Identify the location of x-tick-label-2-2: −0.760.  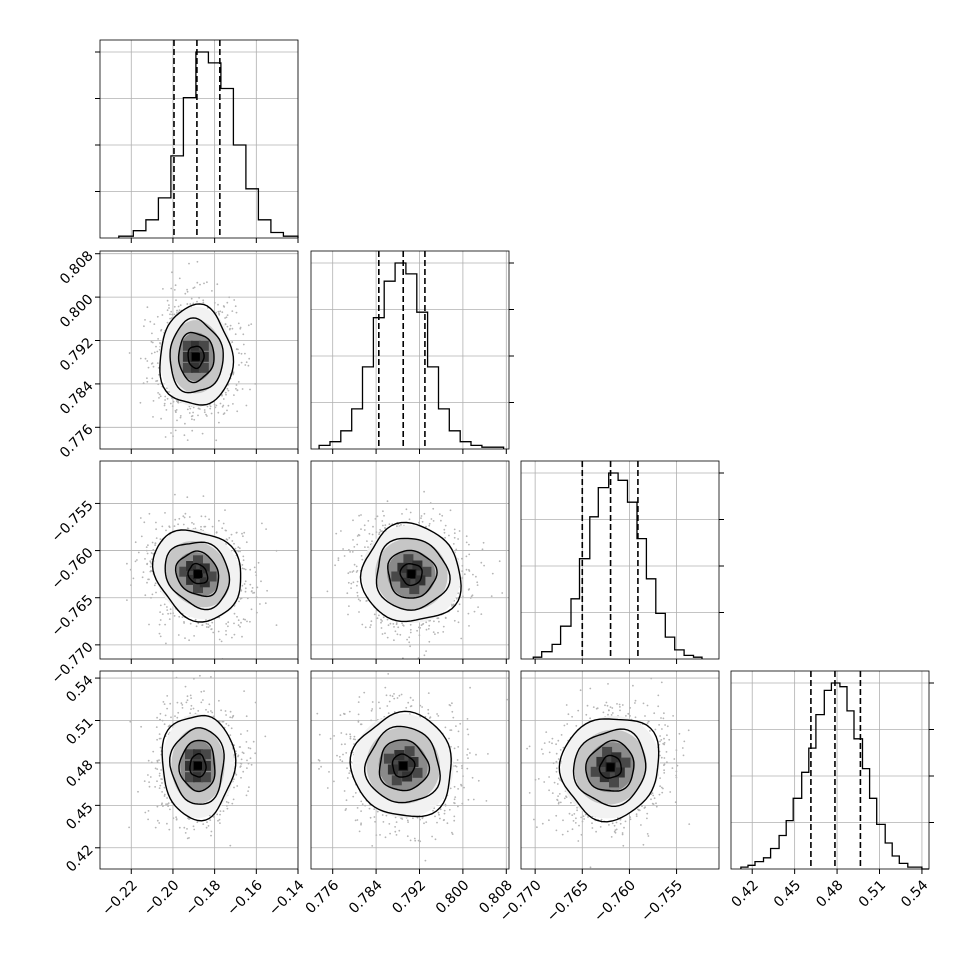
(615, 901).